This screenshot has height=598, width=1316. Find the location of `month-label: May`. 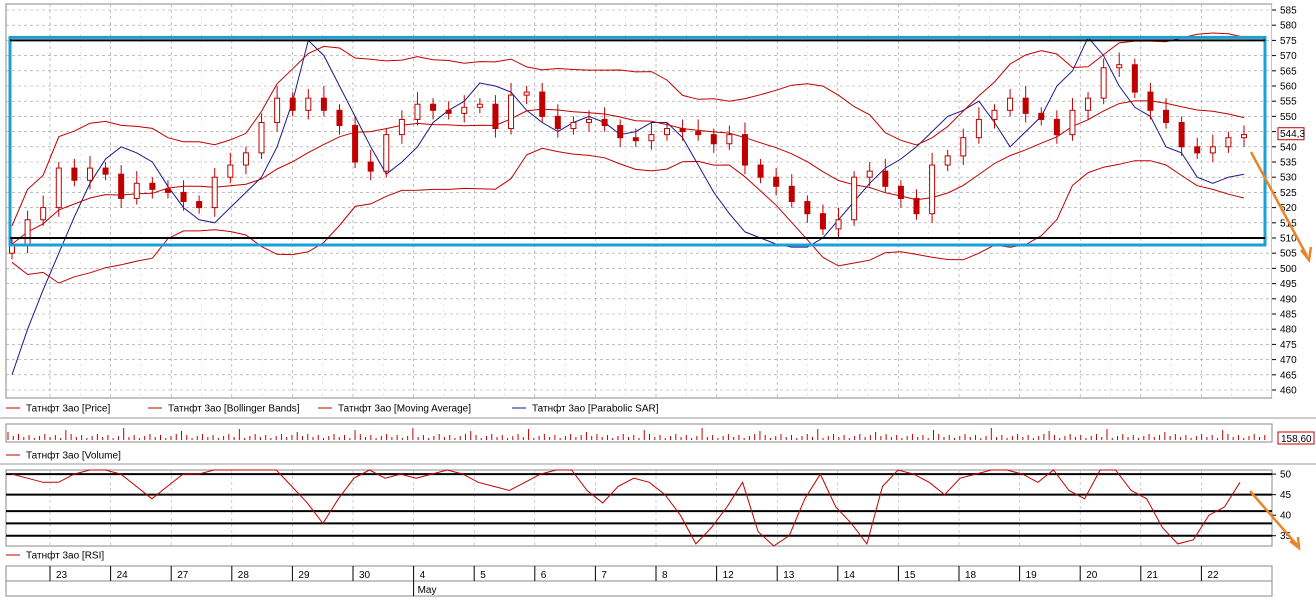

month-label: May is located at coordinates (427, 590).